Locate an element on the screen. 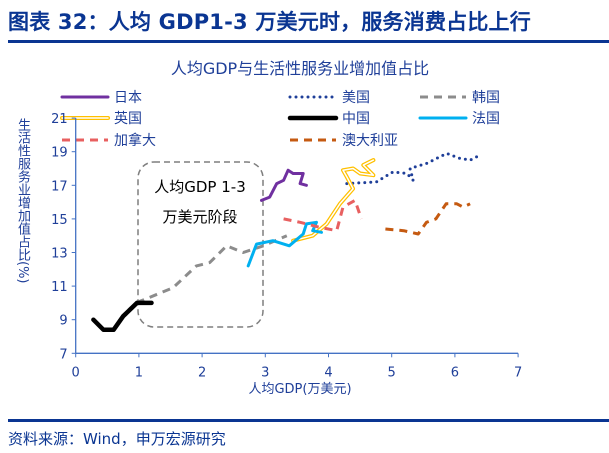  legend-item: 英国 is located at coordinates (101, 118).